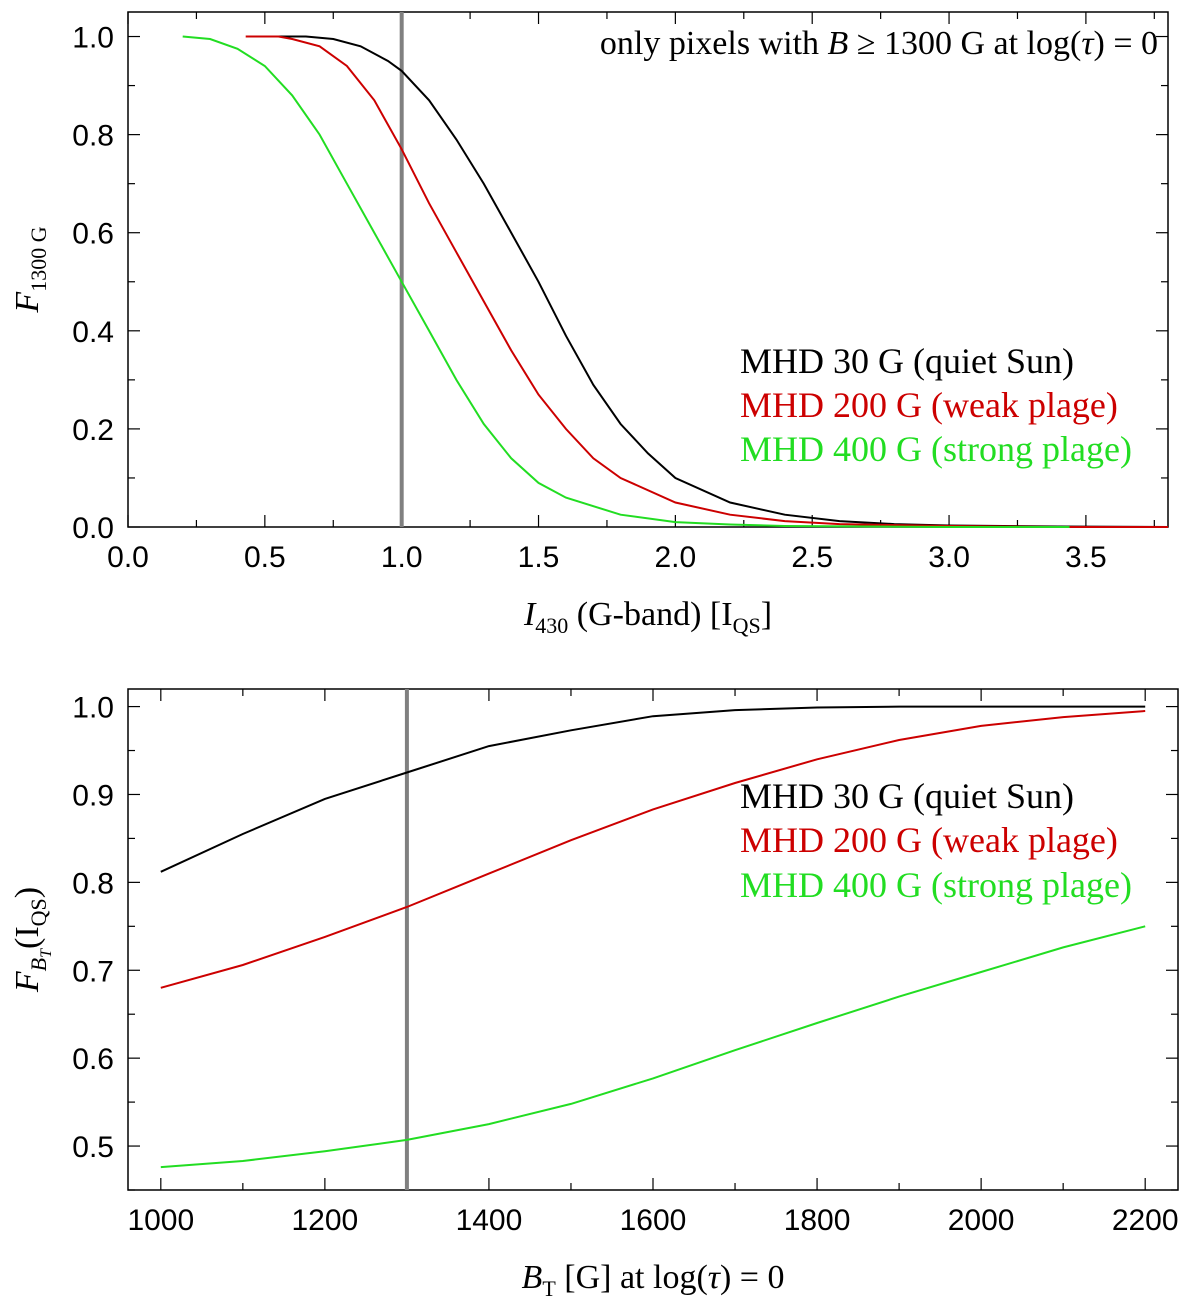 The width and height of the screenshot is (1200, 1307). What do you see at coordinates (160, 1220) in the screenshot?
I see `x-tick-label: 1000` at bounding box center [160, 1220].